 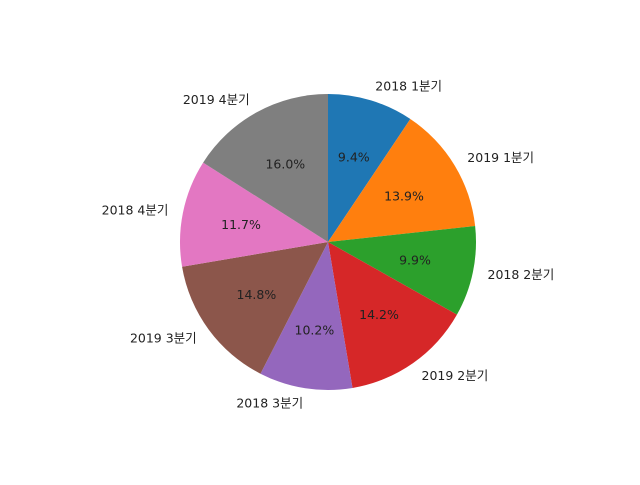 What do you see at coordinates (521, 274) in the screenshot?
I see `slice-category-label: 2018 2분기` at bounding box center [521, 274].